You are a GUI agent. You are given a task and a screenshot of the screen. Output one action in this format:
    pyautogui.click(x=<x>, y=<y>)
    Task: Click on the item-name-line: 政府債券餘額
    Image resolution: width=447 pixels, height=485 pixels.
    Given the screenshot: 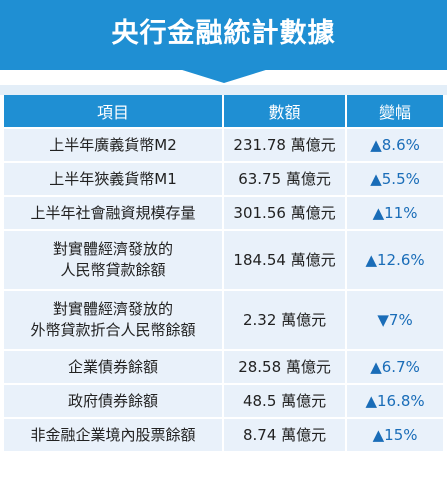 What is the action you would take?
    pyautogui.click(x=112, y=400)
    